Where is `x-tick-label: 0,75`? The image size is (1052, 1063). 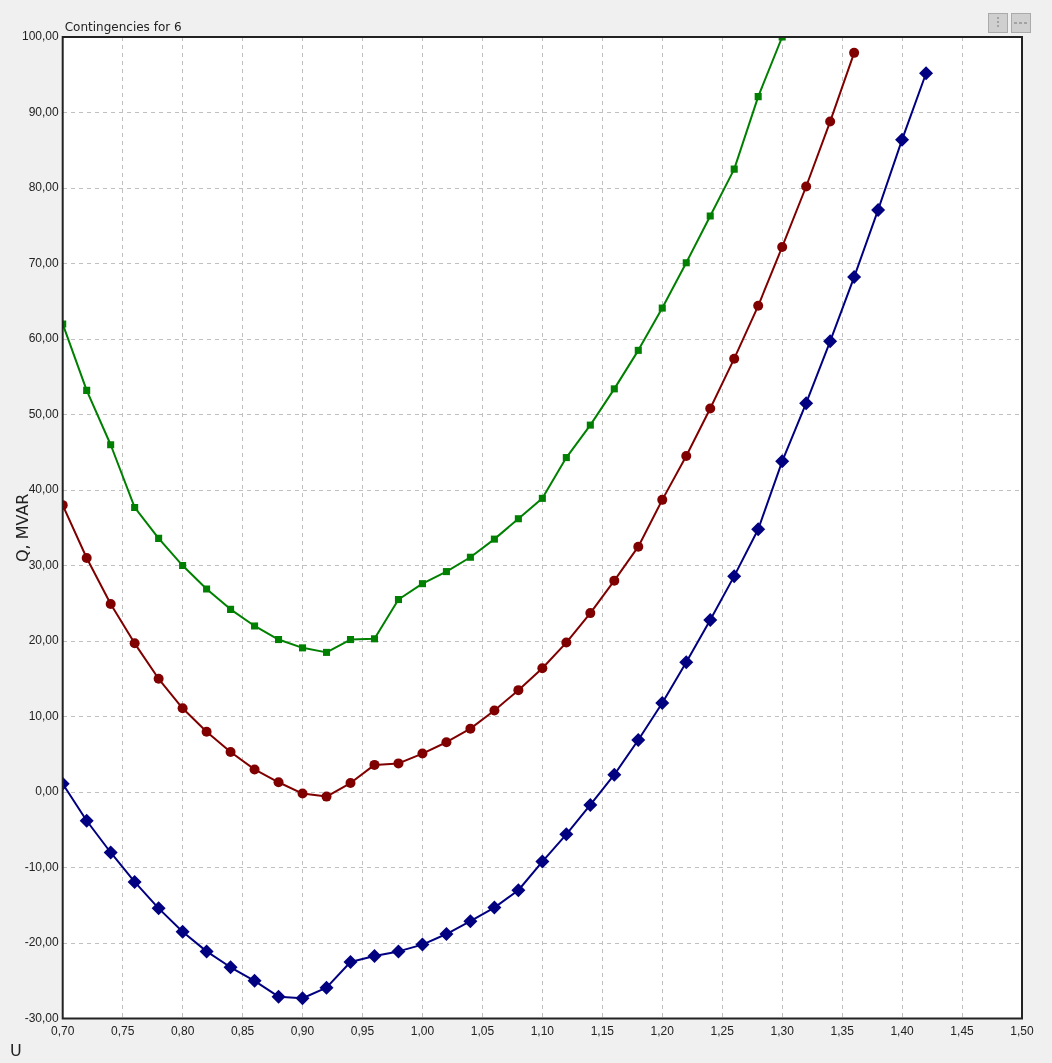
x-tick-label: 0,75 is located at coordinates (122, 1031).